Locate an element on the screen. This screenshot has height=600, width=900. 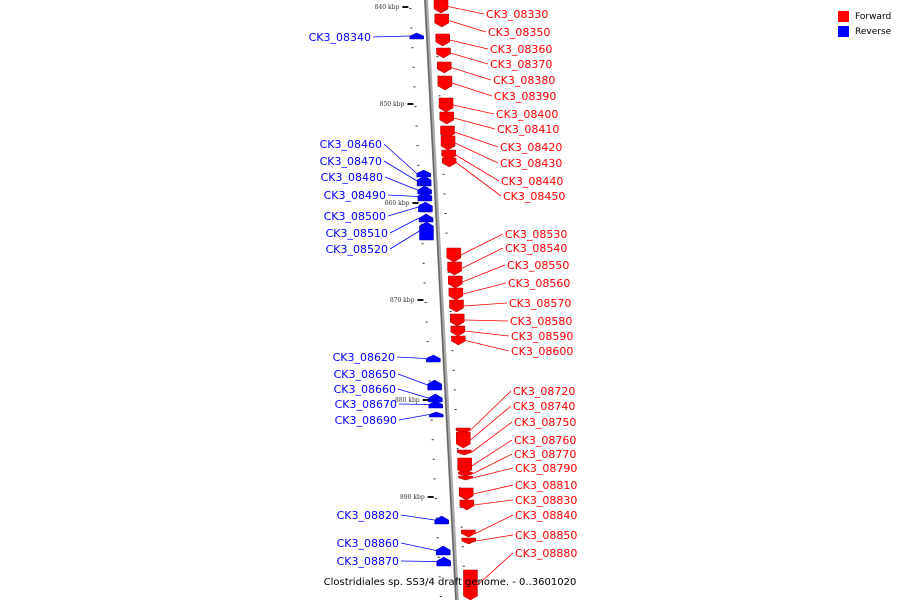
tick-label: 890 kbp is located at coordinates (412, 497).